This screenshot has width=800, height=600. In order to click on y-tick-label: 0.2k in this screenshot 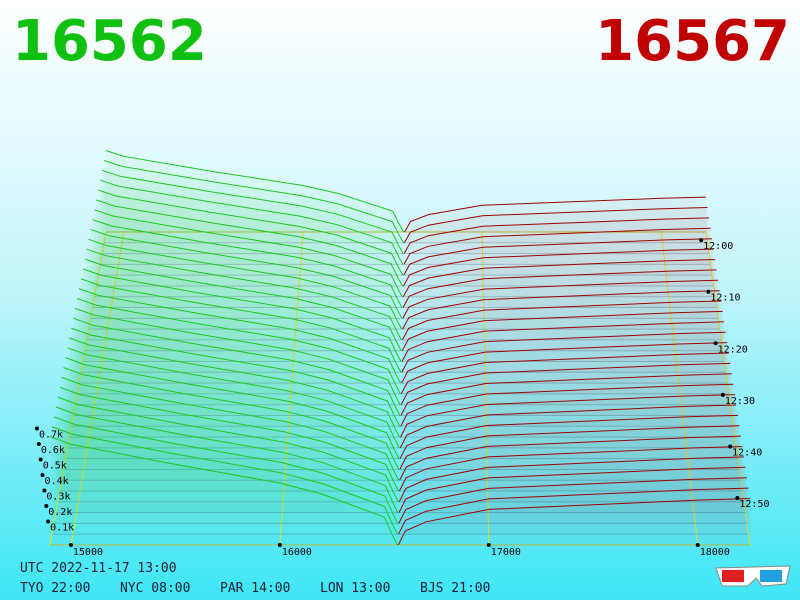, I will do `click(60, 512)`.